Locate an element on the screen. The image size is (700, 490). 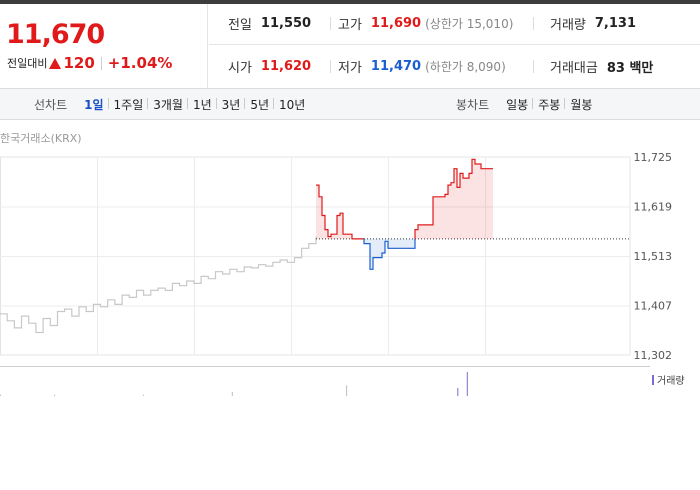
stat-volume: 거래량 7,131 is located at coordinates (593, 23).